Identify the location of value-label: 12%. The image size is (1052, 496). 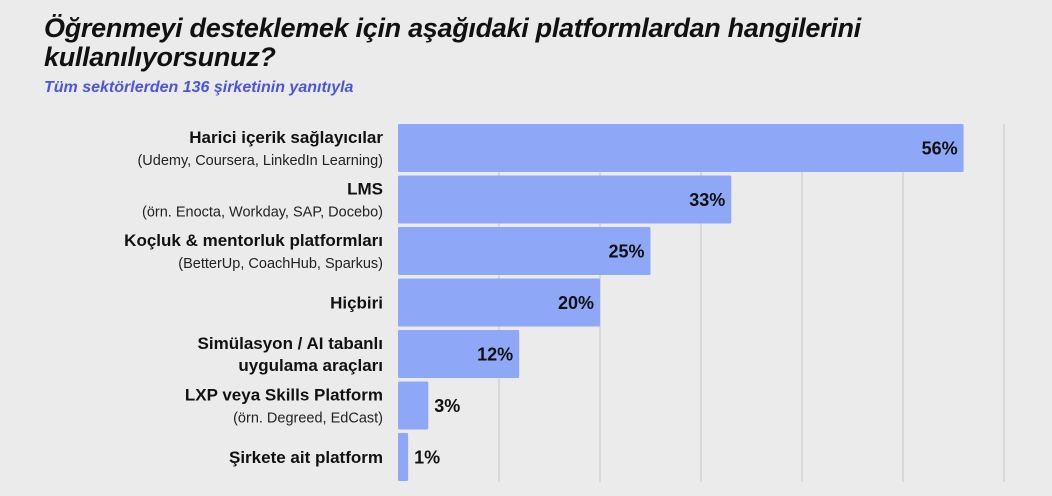
(495, 355).